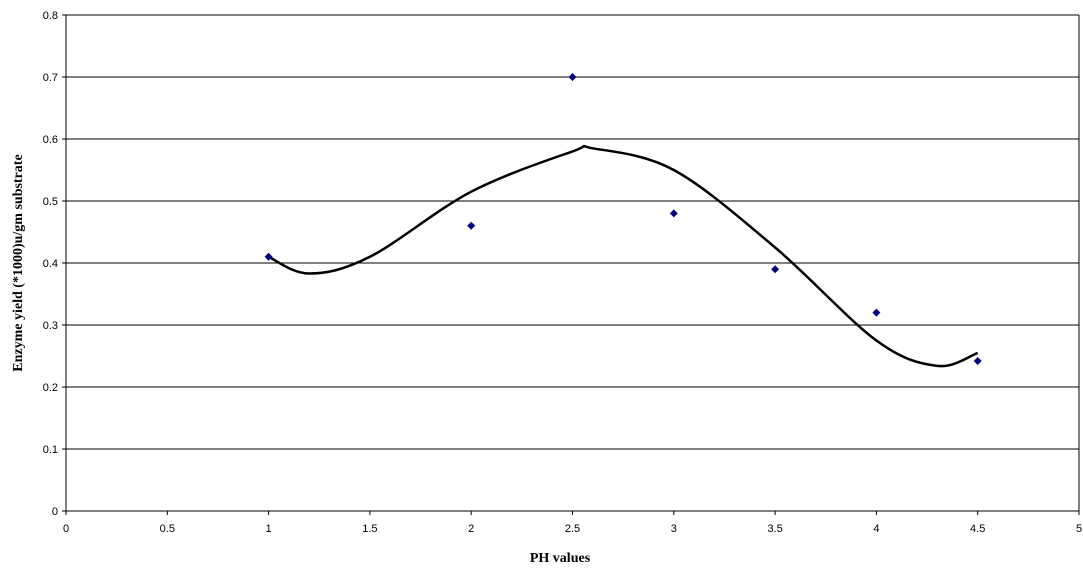  What do you see at coordinates (167, 529) in the screenshot?
I see `x-tick-label: 0.5` at bounding box center [167, 529].